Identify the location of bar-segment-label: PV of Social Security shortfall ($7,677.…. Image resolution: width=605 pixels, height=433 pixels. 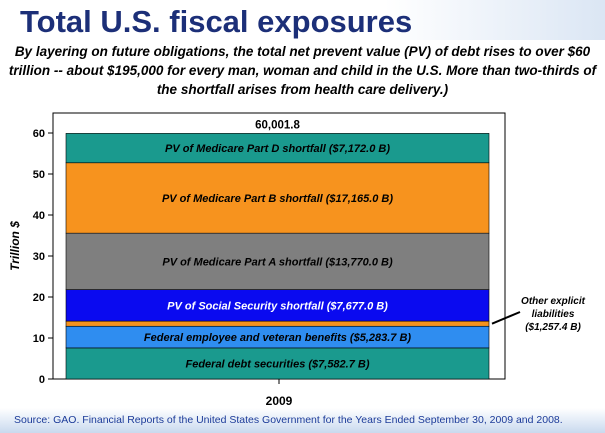
(277, 306).